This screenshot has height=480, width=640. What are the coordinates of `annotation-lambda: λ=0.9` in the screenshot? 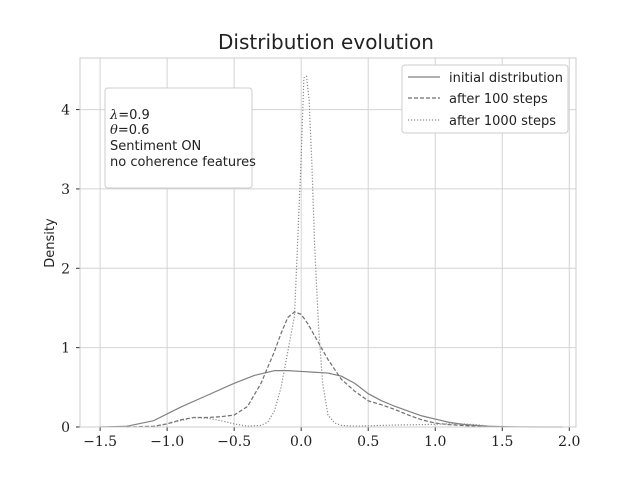 It's located at (129, 115).